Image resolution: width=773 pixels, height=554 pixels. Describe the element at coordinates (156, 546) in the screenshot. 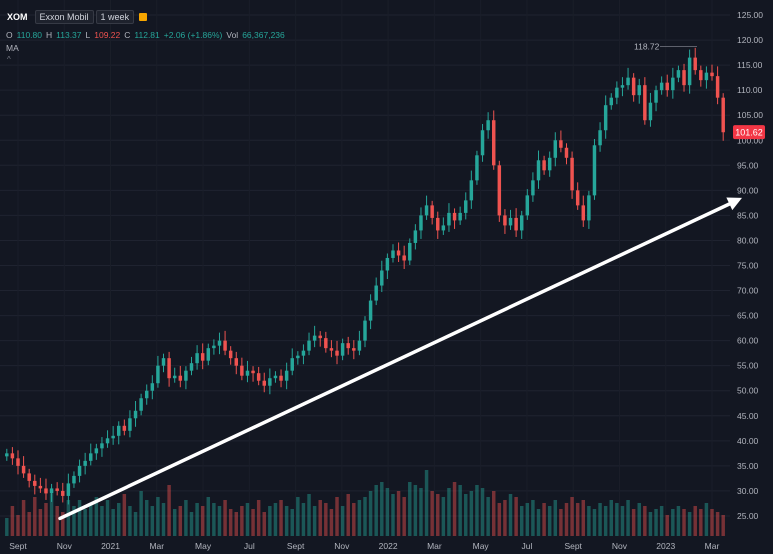

I see `x-tick-label: Mar` at that location.